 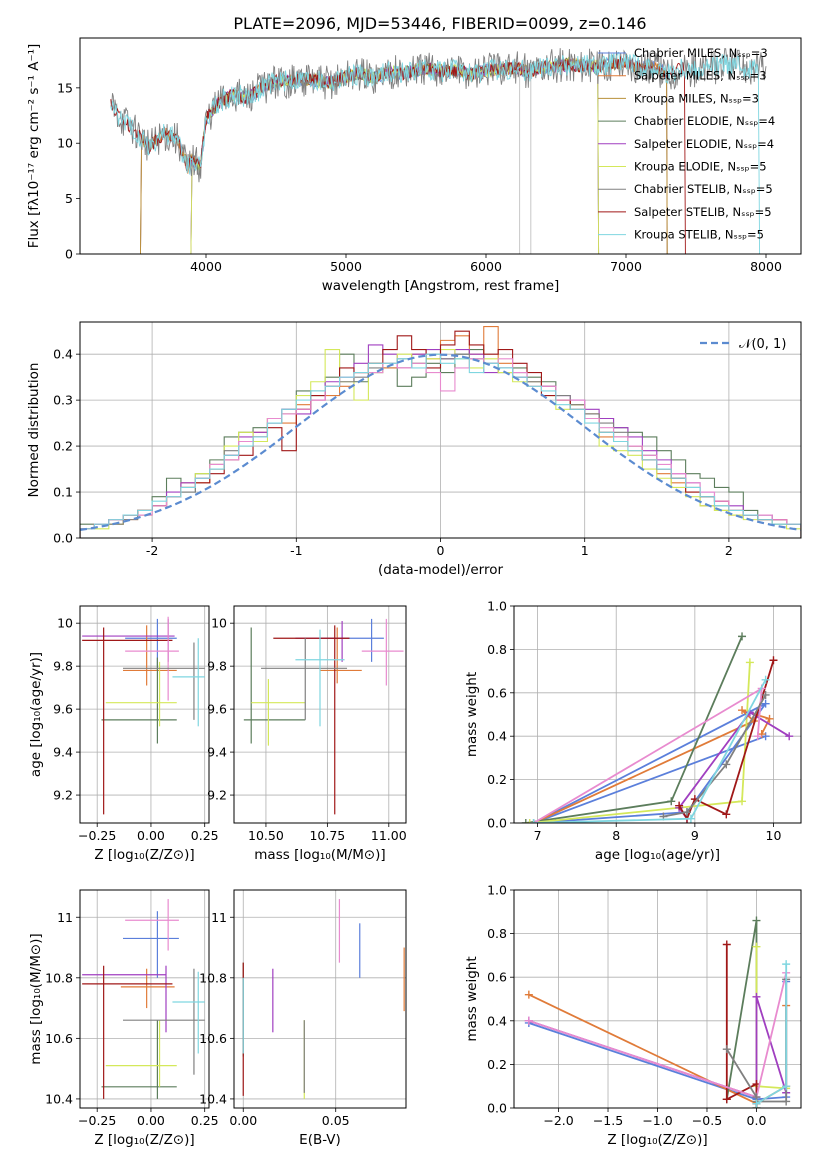 What do you see at coordinates (59, 1098) in the screenshot?
I see `y-tick-label: 10.4` at bounding box center [59, 1098].